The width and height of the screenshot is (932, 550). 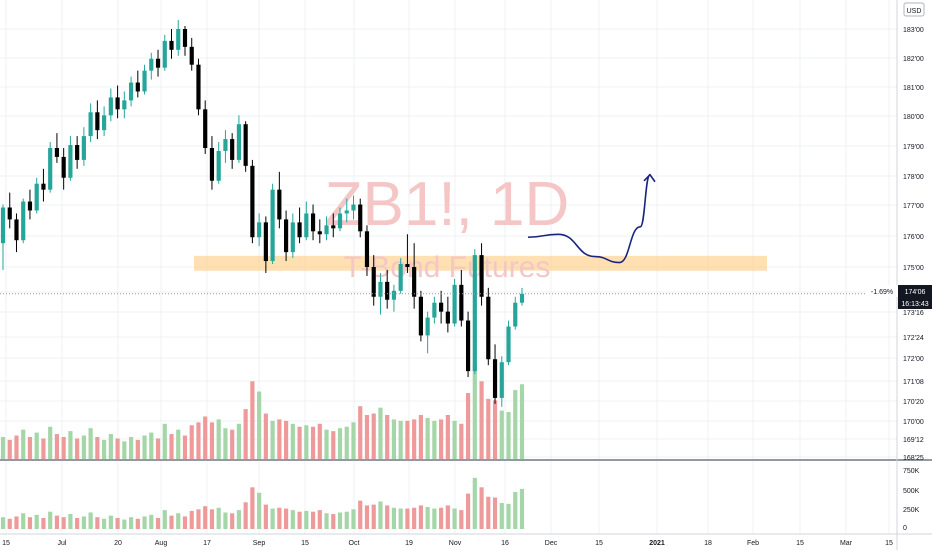 I want to click on currency-label: USD, so click(x=914, y=9).